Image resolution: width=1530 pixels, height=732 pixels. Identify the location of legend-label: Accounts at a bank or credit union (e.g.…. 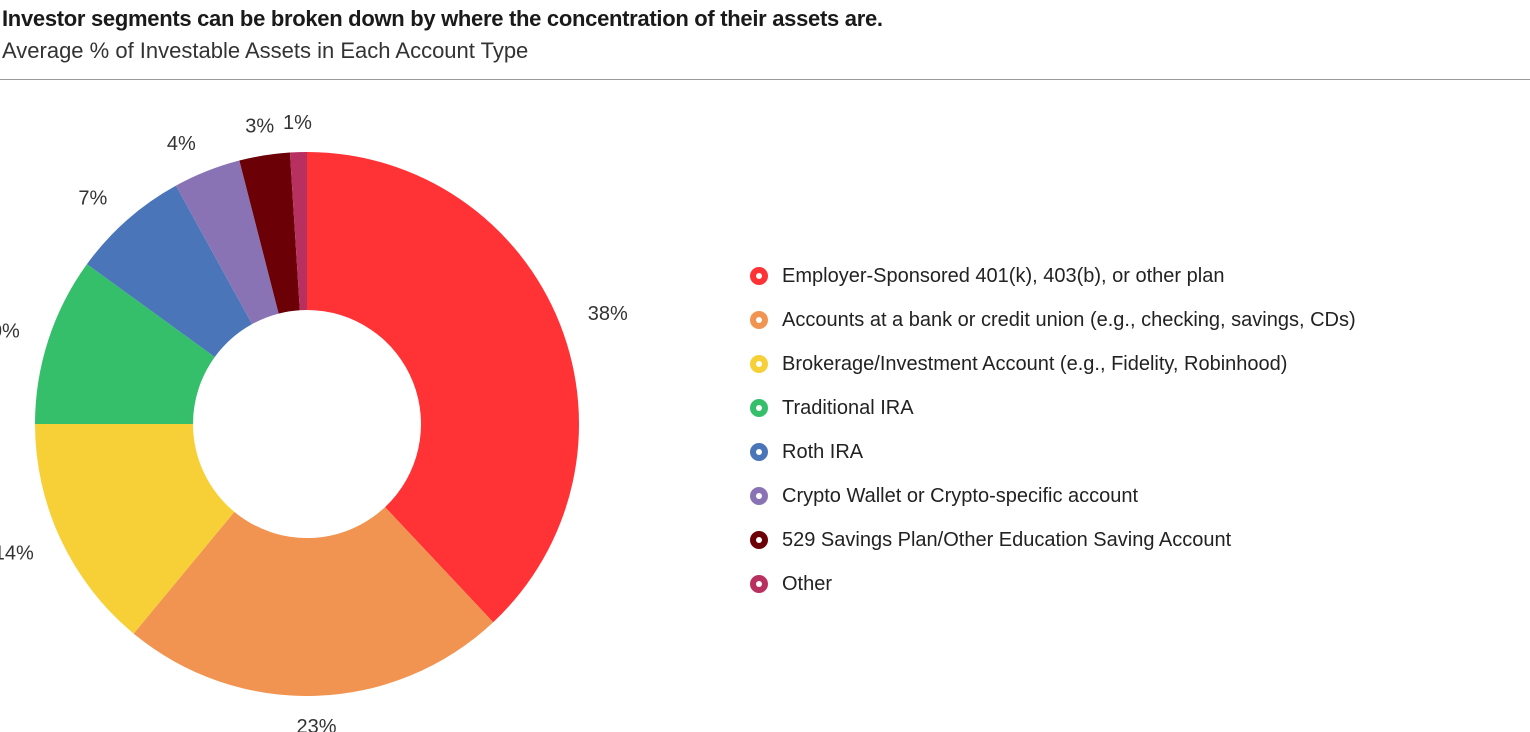
(1069, 319).